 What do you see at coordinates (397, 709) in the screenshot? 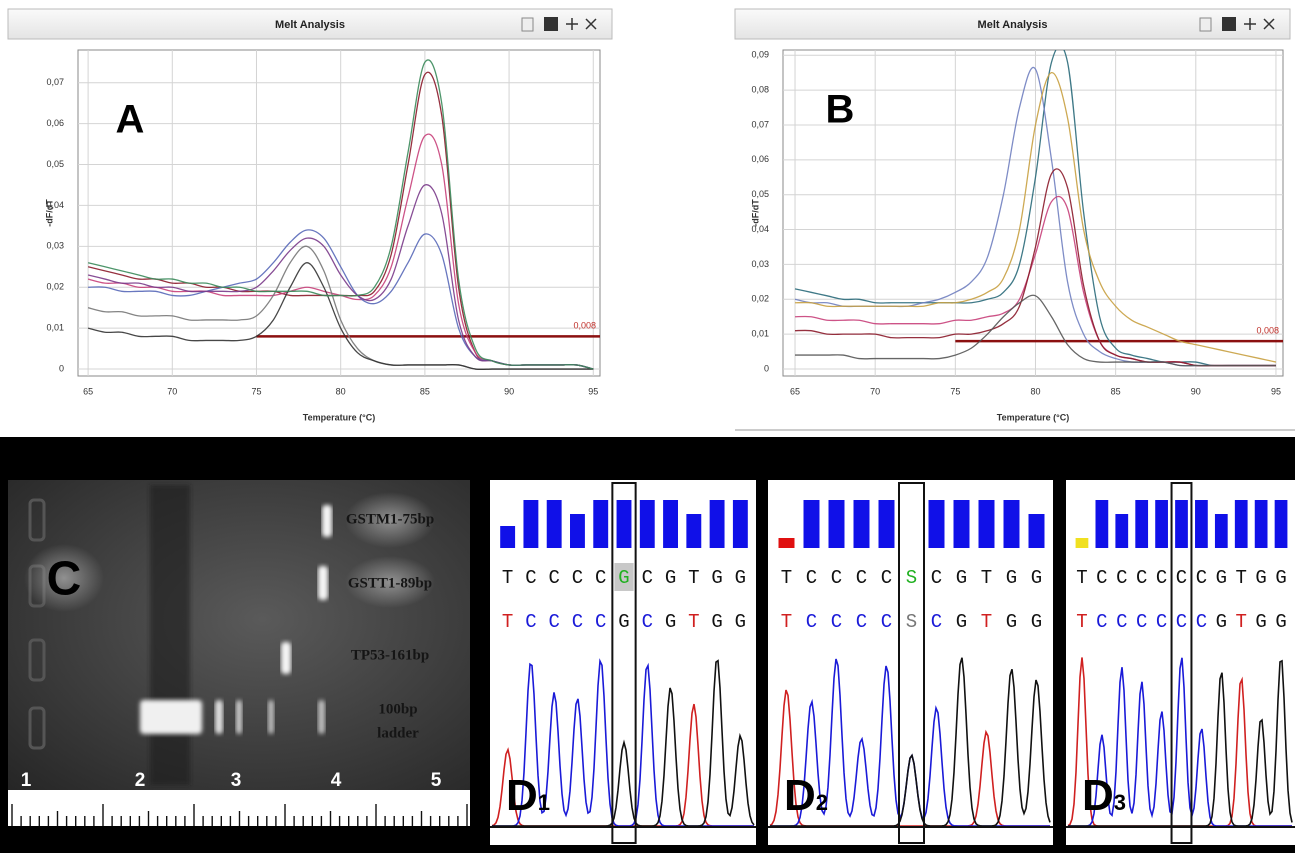
I see `ladder-label: 100bp` at bounding box center [397, 709].